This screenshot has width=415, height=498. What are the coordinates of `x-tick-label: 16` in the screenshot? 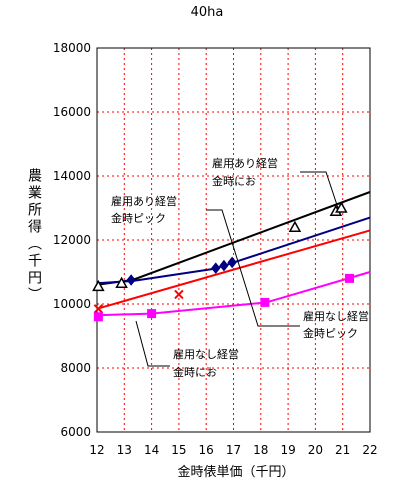 It's located at (206, 450).